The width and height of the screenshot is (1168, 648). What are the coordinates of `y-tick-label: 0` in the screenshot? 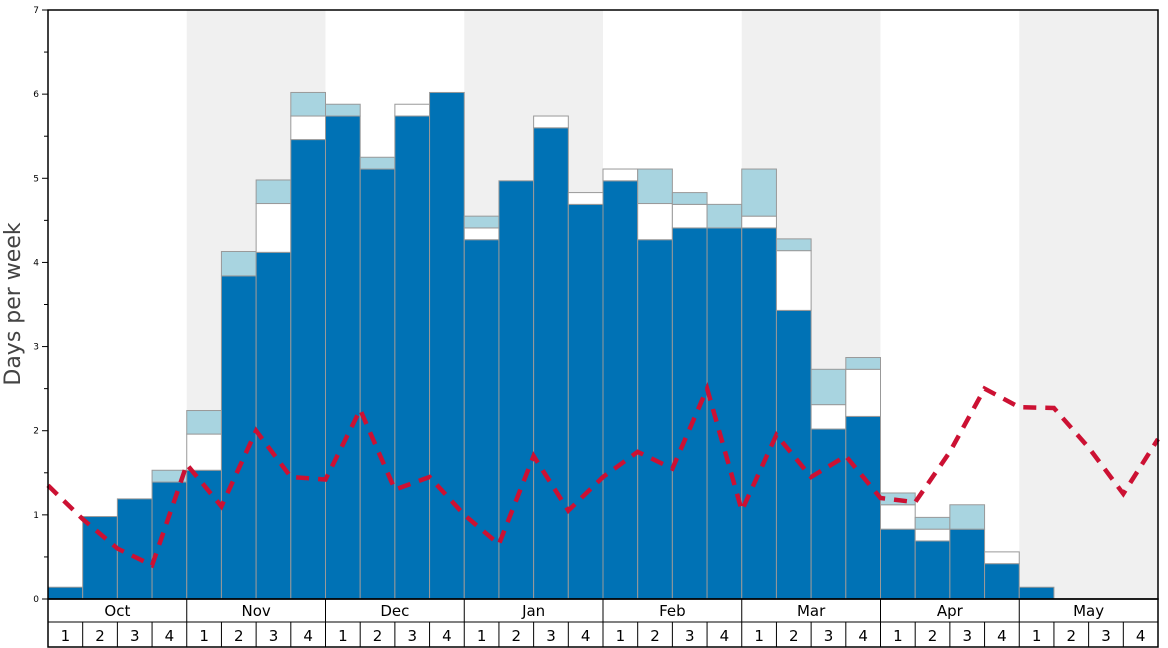 It's located at (36, 600).